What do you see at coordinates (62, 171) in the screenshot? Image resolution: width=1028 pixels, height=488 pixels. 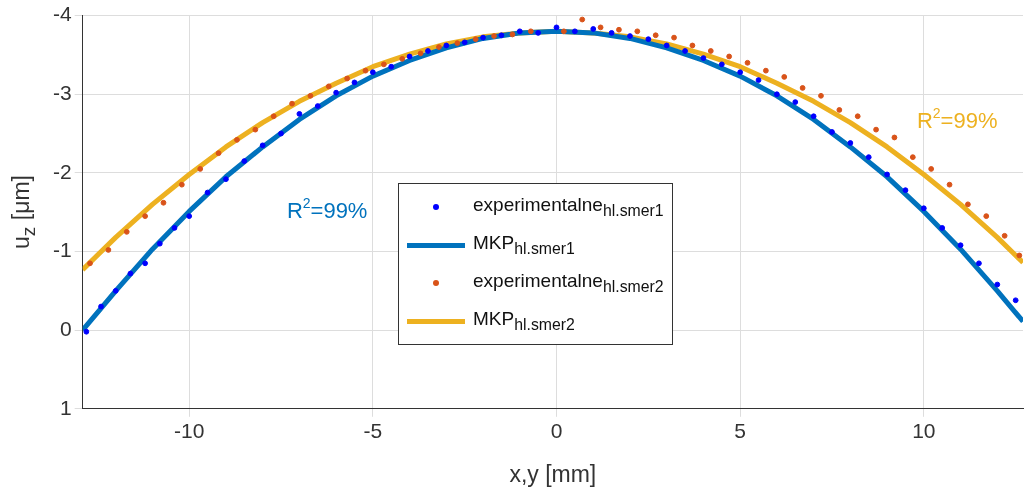 I see `y-tick-label: -2` at bounding box center [62, 171].